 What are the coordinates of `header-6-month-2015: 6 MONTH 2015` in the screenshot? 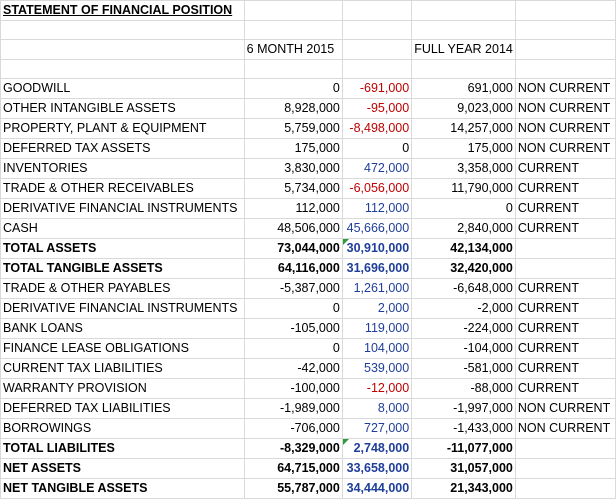 It's located at (293, 49).